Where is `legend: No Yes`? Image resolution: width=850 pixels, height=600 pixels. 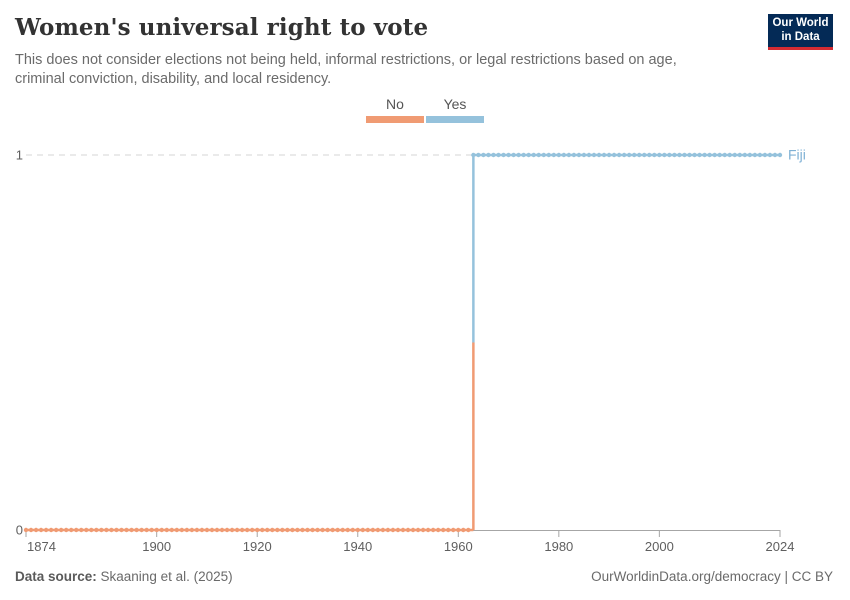 legend: No Yes is located at coordinates (425, 109).